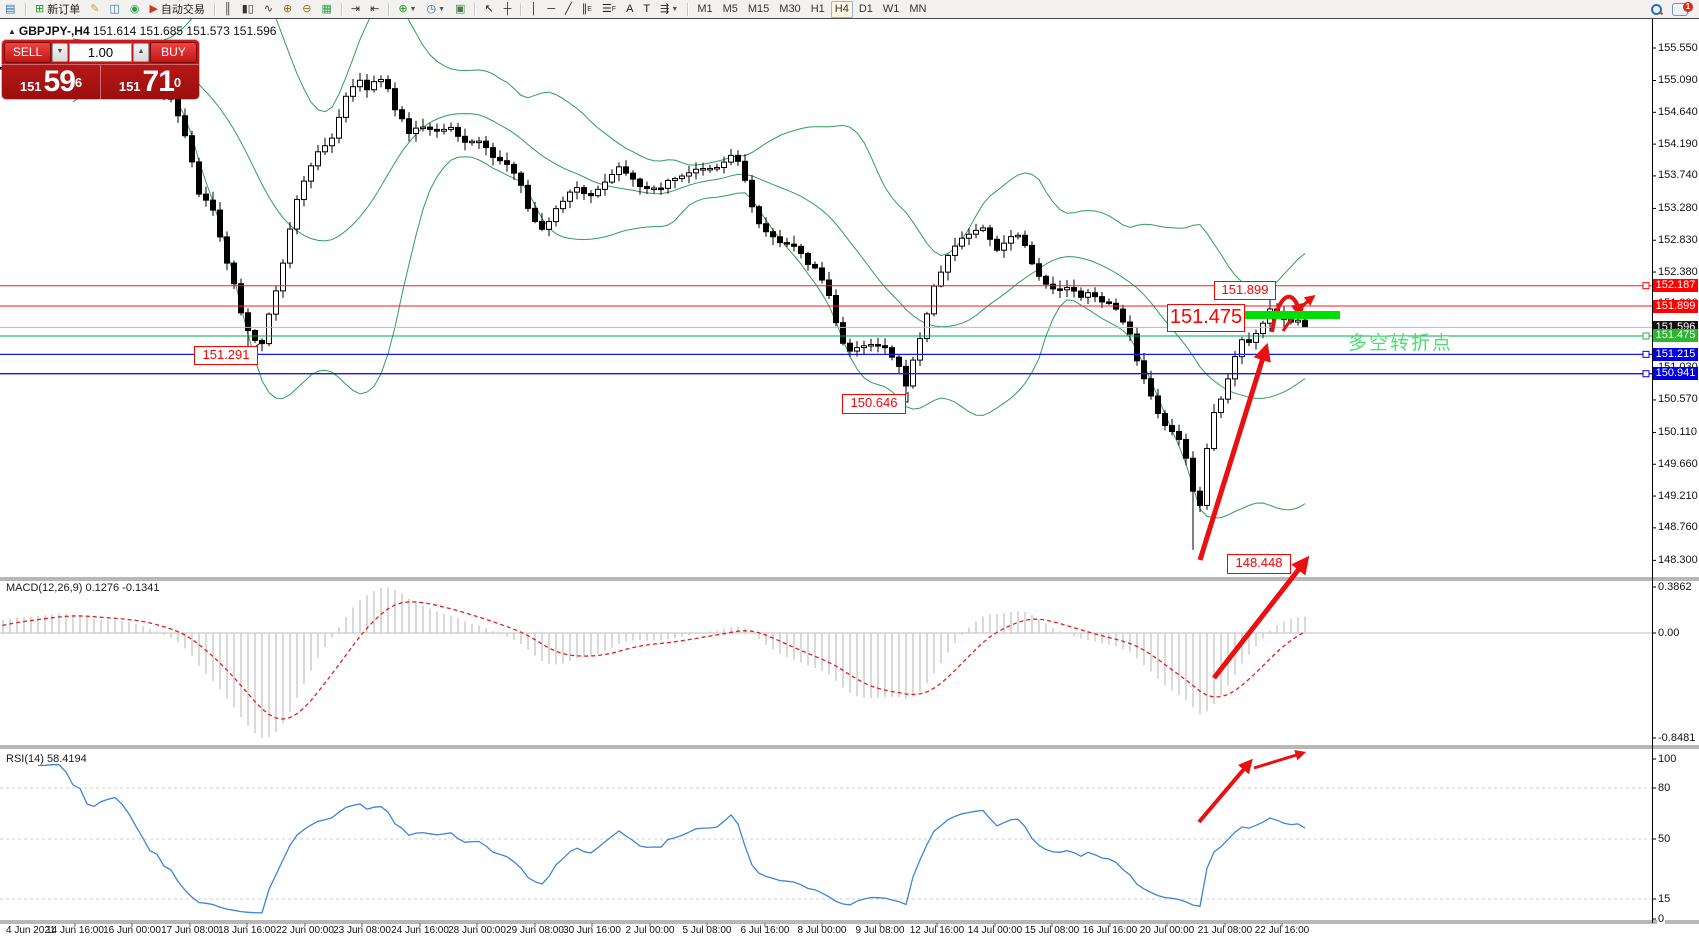  I want to click on time-label: 16 Jul 16:00, so click(1110, 930).